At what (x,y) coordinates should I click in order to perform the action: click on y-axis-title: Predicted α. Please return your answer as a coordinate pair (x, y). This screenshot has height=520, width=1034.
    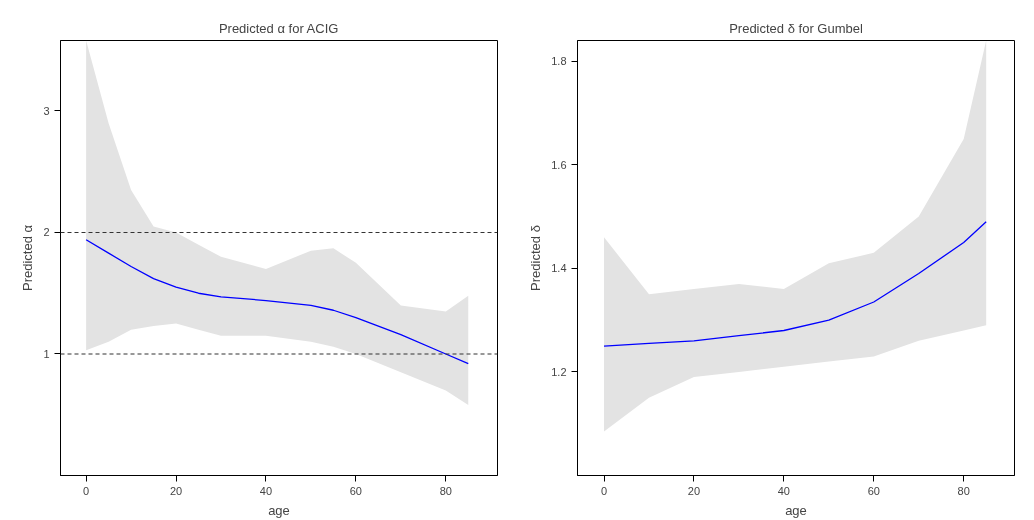
    Looking at the image, I should click on (28, 258).